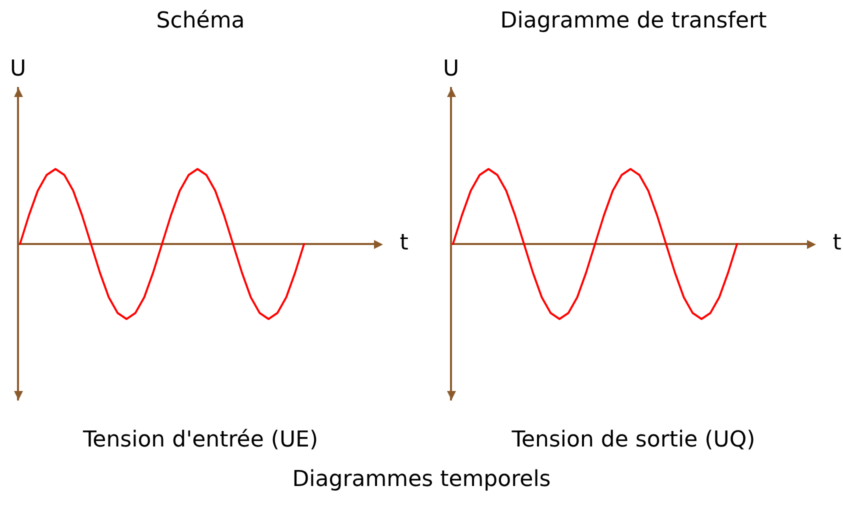  I want to click on text: Diagrammes temporels, so click(421, 480).